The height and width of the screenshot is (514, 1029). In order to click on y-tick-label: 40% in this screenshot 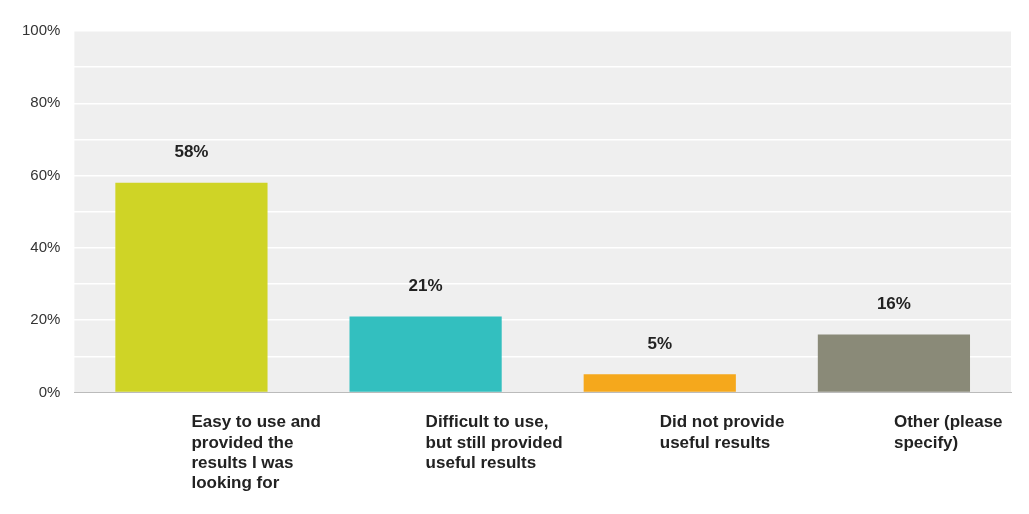, I will do `click(45, 246)`.